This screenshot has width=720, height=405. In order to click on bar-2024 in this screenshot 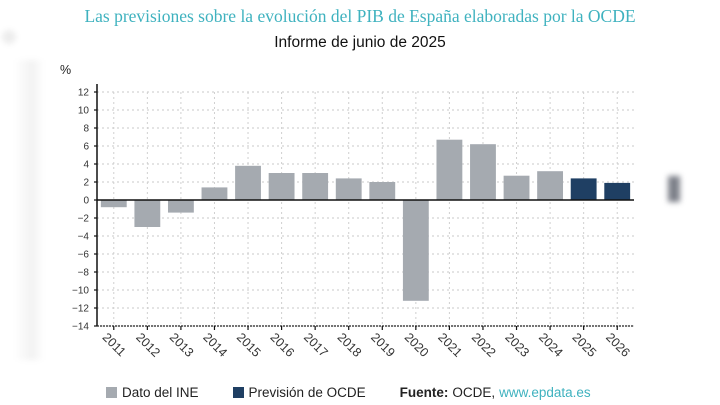, I will do `click(550, 185)`.